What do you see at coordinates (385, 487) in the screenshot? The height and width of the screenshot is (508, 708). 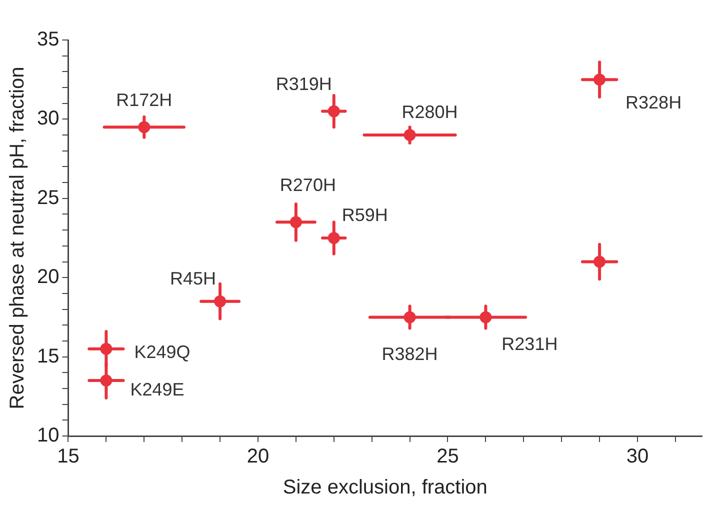 I see `x-axis-title: Size exclusion, fraction` at bounding box center [385, 487].